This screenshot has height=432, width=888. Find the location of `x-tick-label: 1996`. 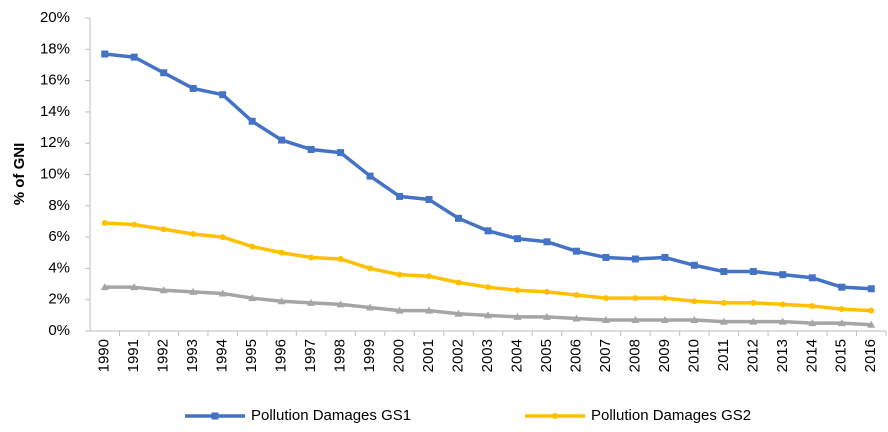

x-tick-label: 1996 is located at coordinates (281, 355).